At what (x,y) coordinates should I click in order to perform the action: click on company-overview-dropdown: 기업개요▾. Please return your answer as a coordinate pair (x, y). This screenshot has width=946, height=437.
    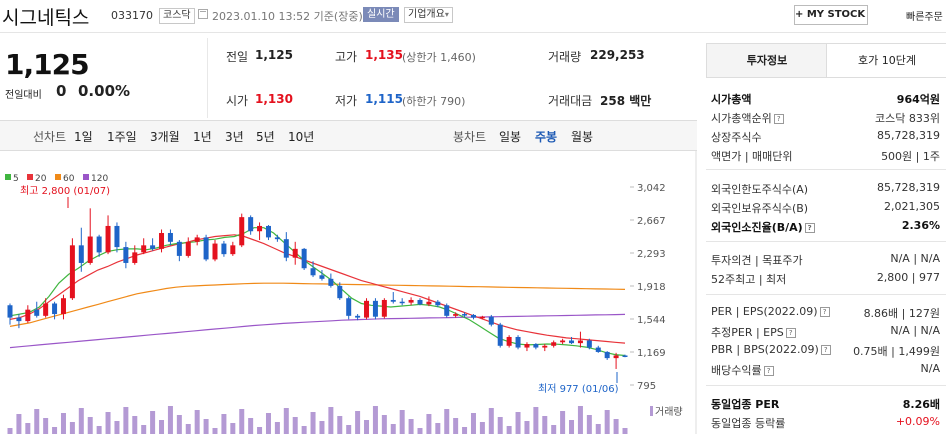
    Looking at the image, I should click on (428, 15).